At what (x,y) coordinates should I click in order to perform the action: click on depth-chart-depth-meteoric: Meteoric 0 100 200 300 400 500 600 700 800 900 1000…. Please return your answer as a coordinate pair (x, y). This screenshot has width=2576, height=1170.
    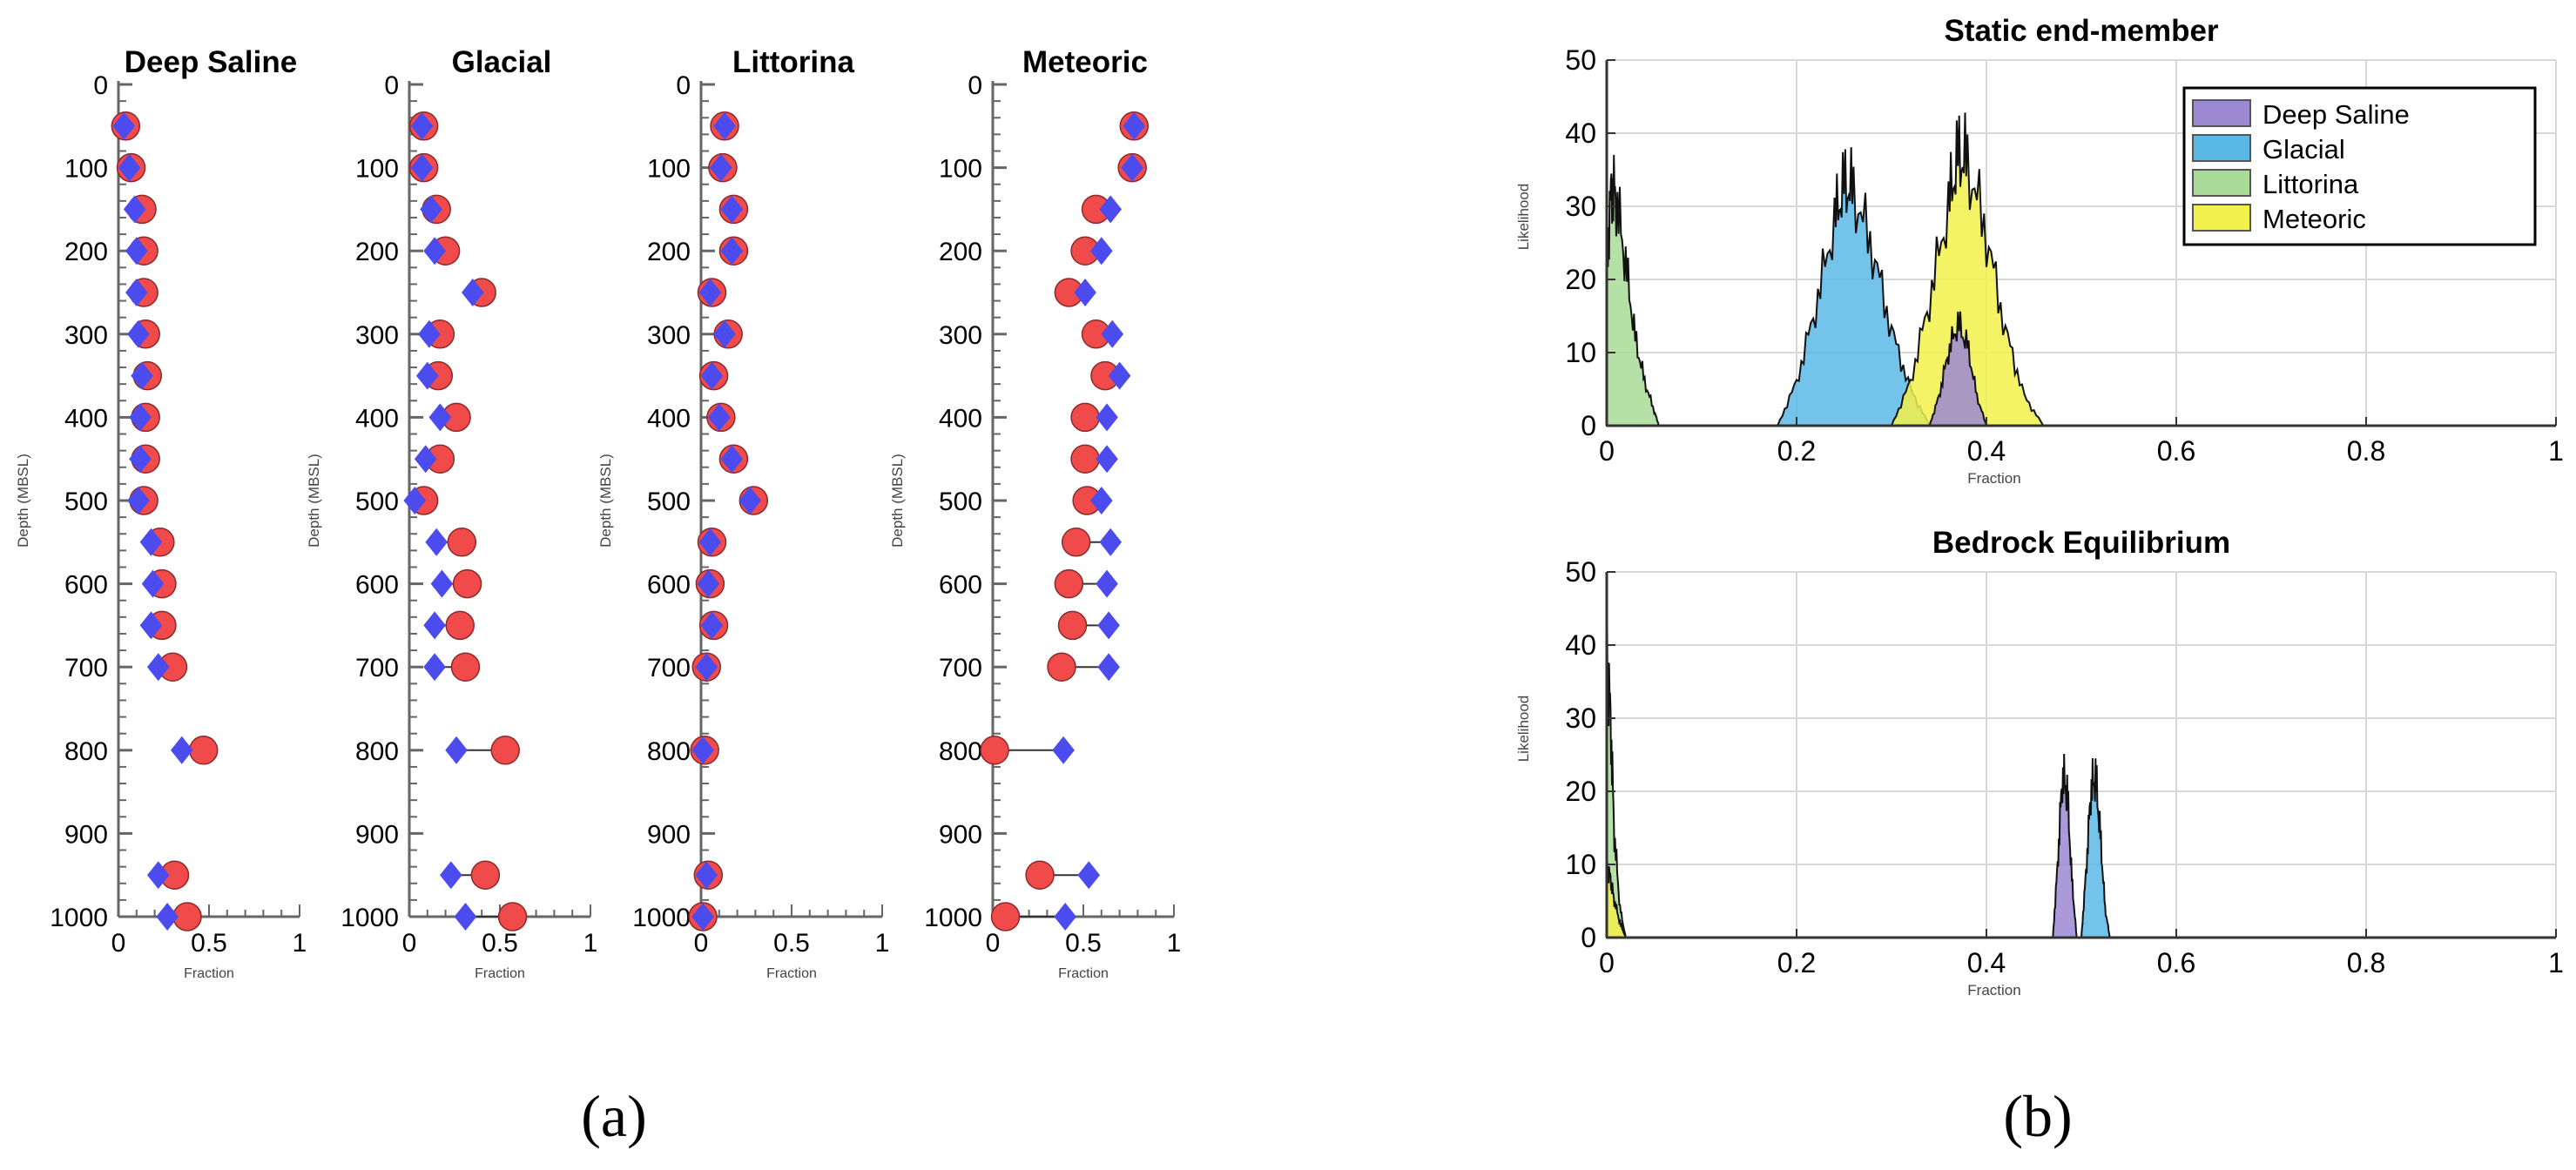
    Looking at the image, I should click on (1035, 513).